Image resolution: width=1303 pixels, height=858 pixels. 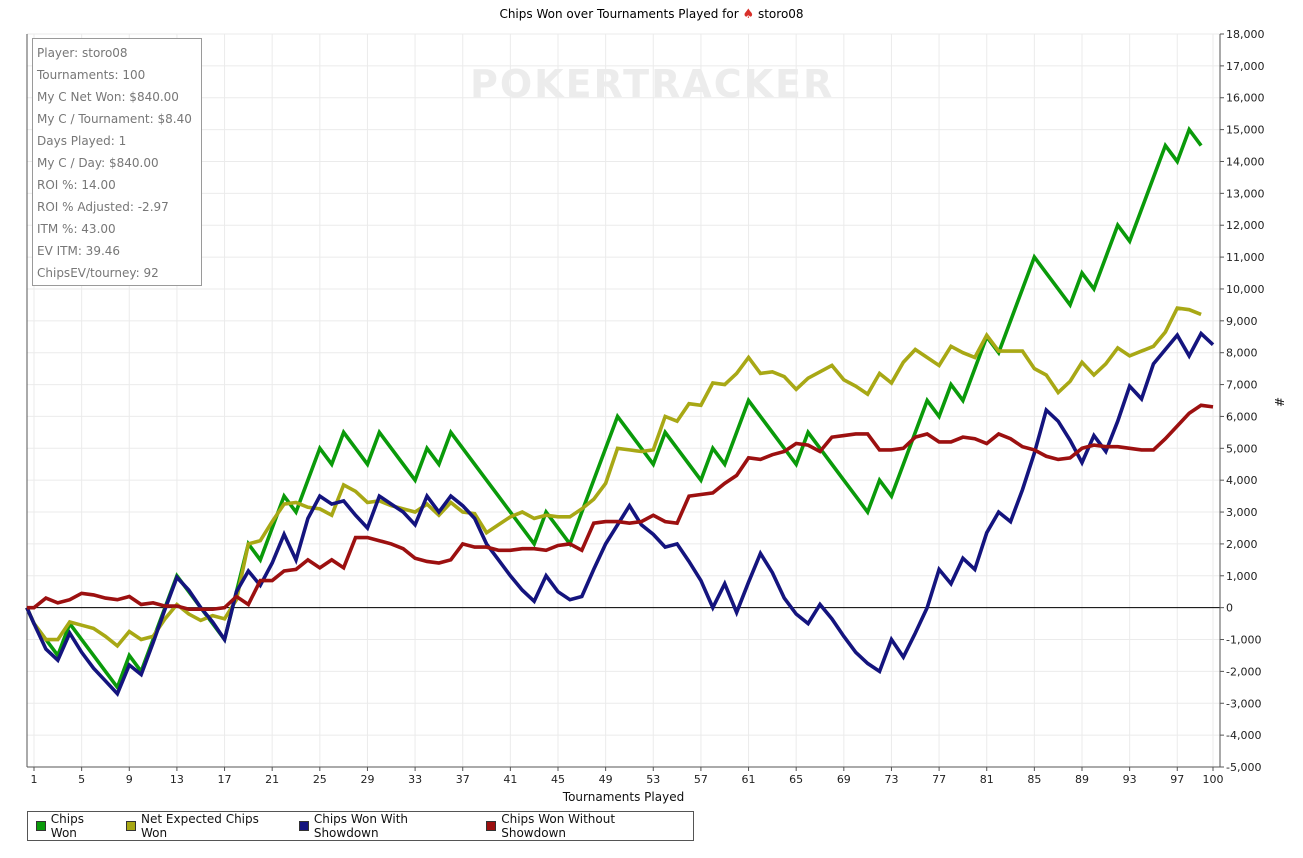 What do you see at coordinates (1177, 779) in the screenshot?
I see `x-tick-label: 97` at bounding box center [1177, 779].